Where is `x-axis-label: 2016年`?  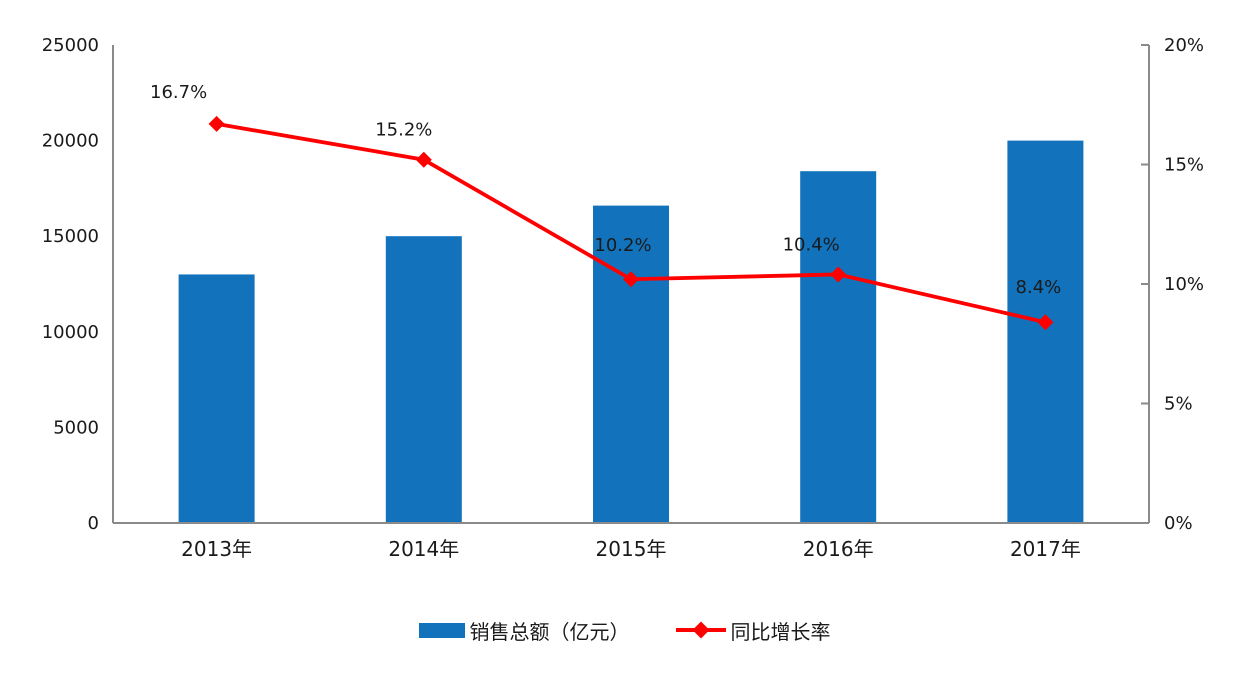 x-axis-label: 2016年 is located at coordinates (838, 549).